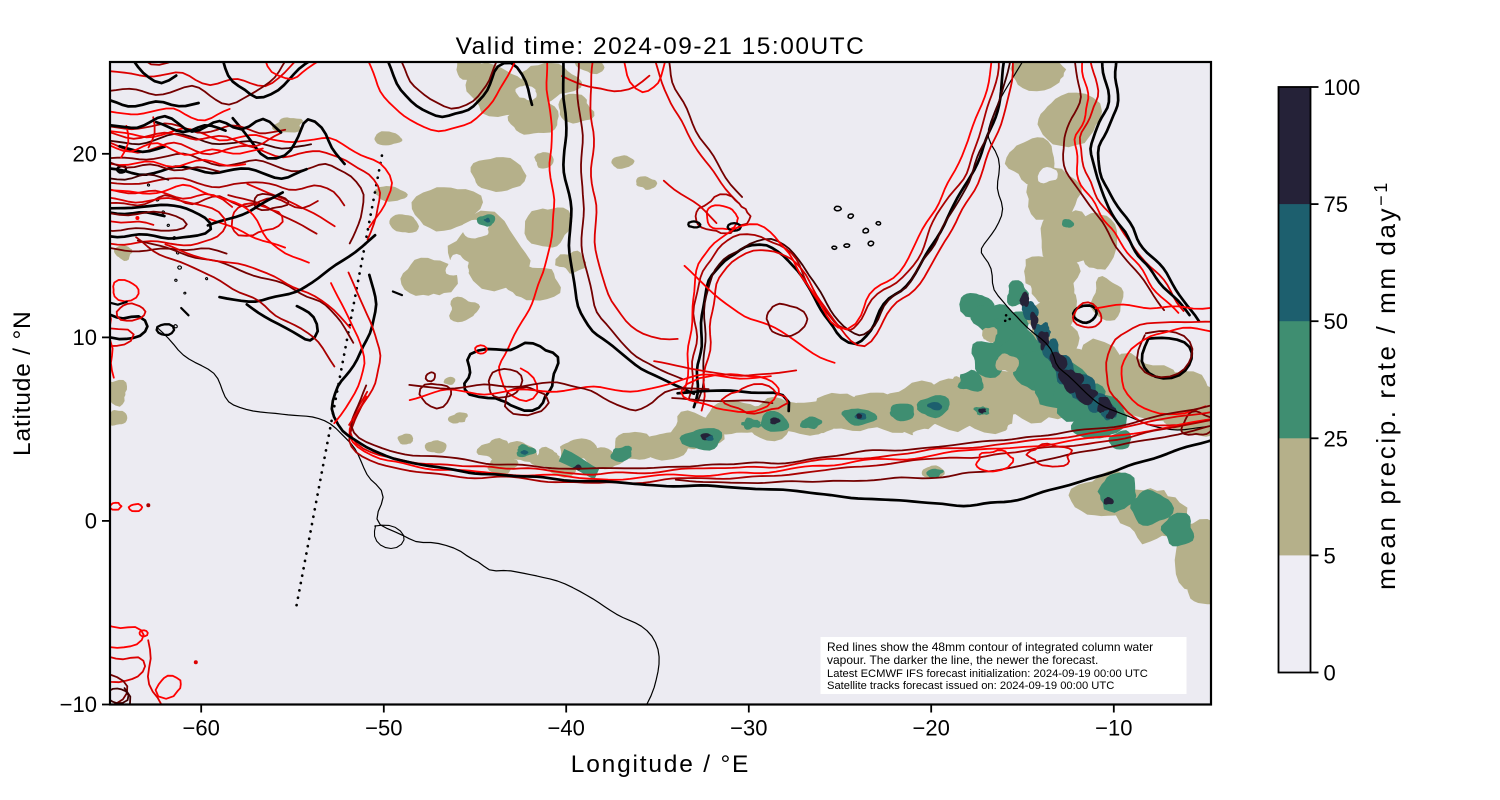 Image resolution: width=1500 pixels, height=800 pixels. I want to click on svg-text: −20, so click(931, 728).